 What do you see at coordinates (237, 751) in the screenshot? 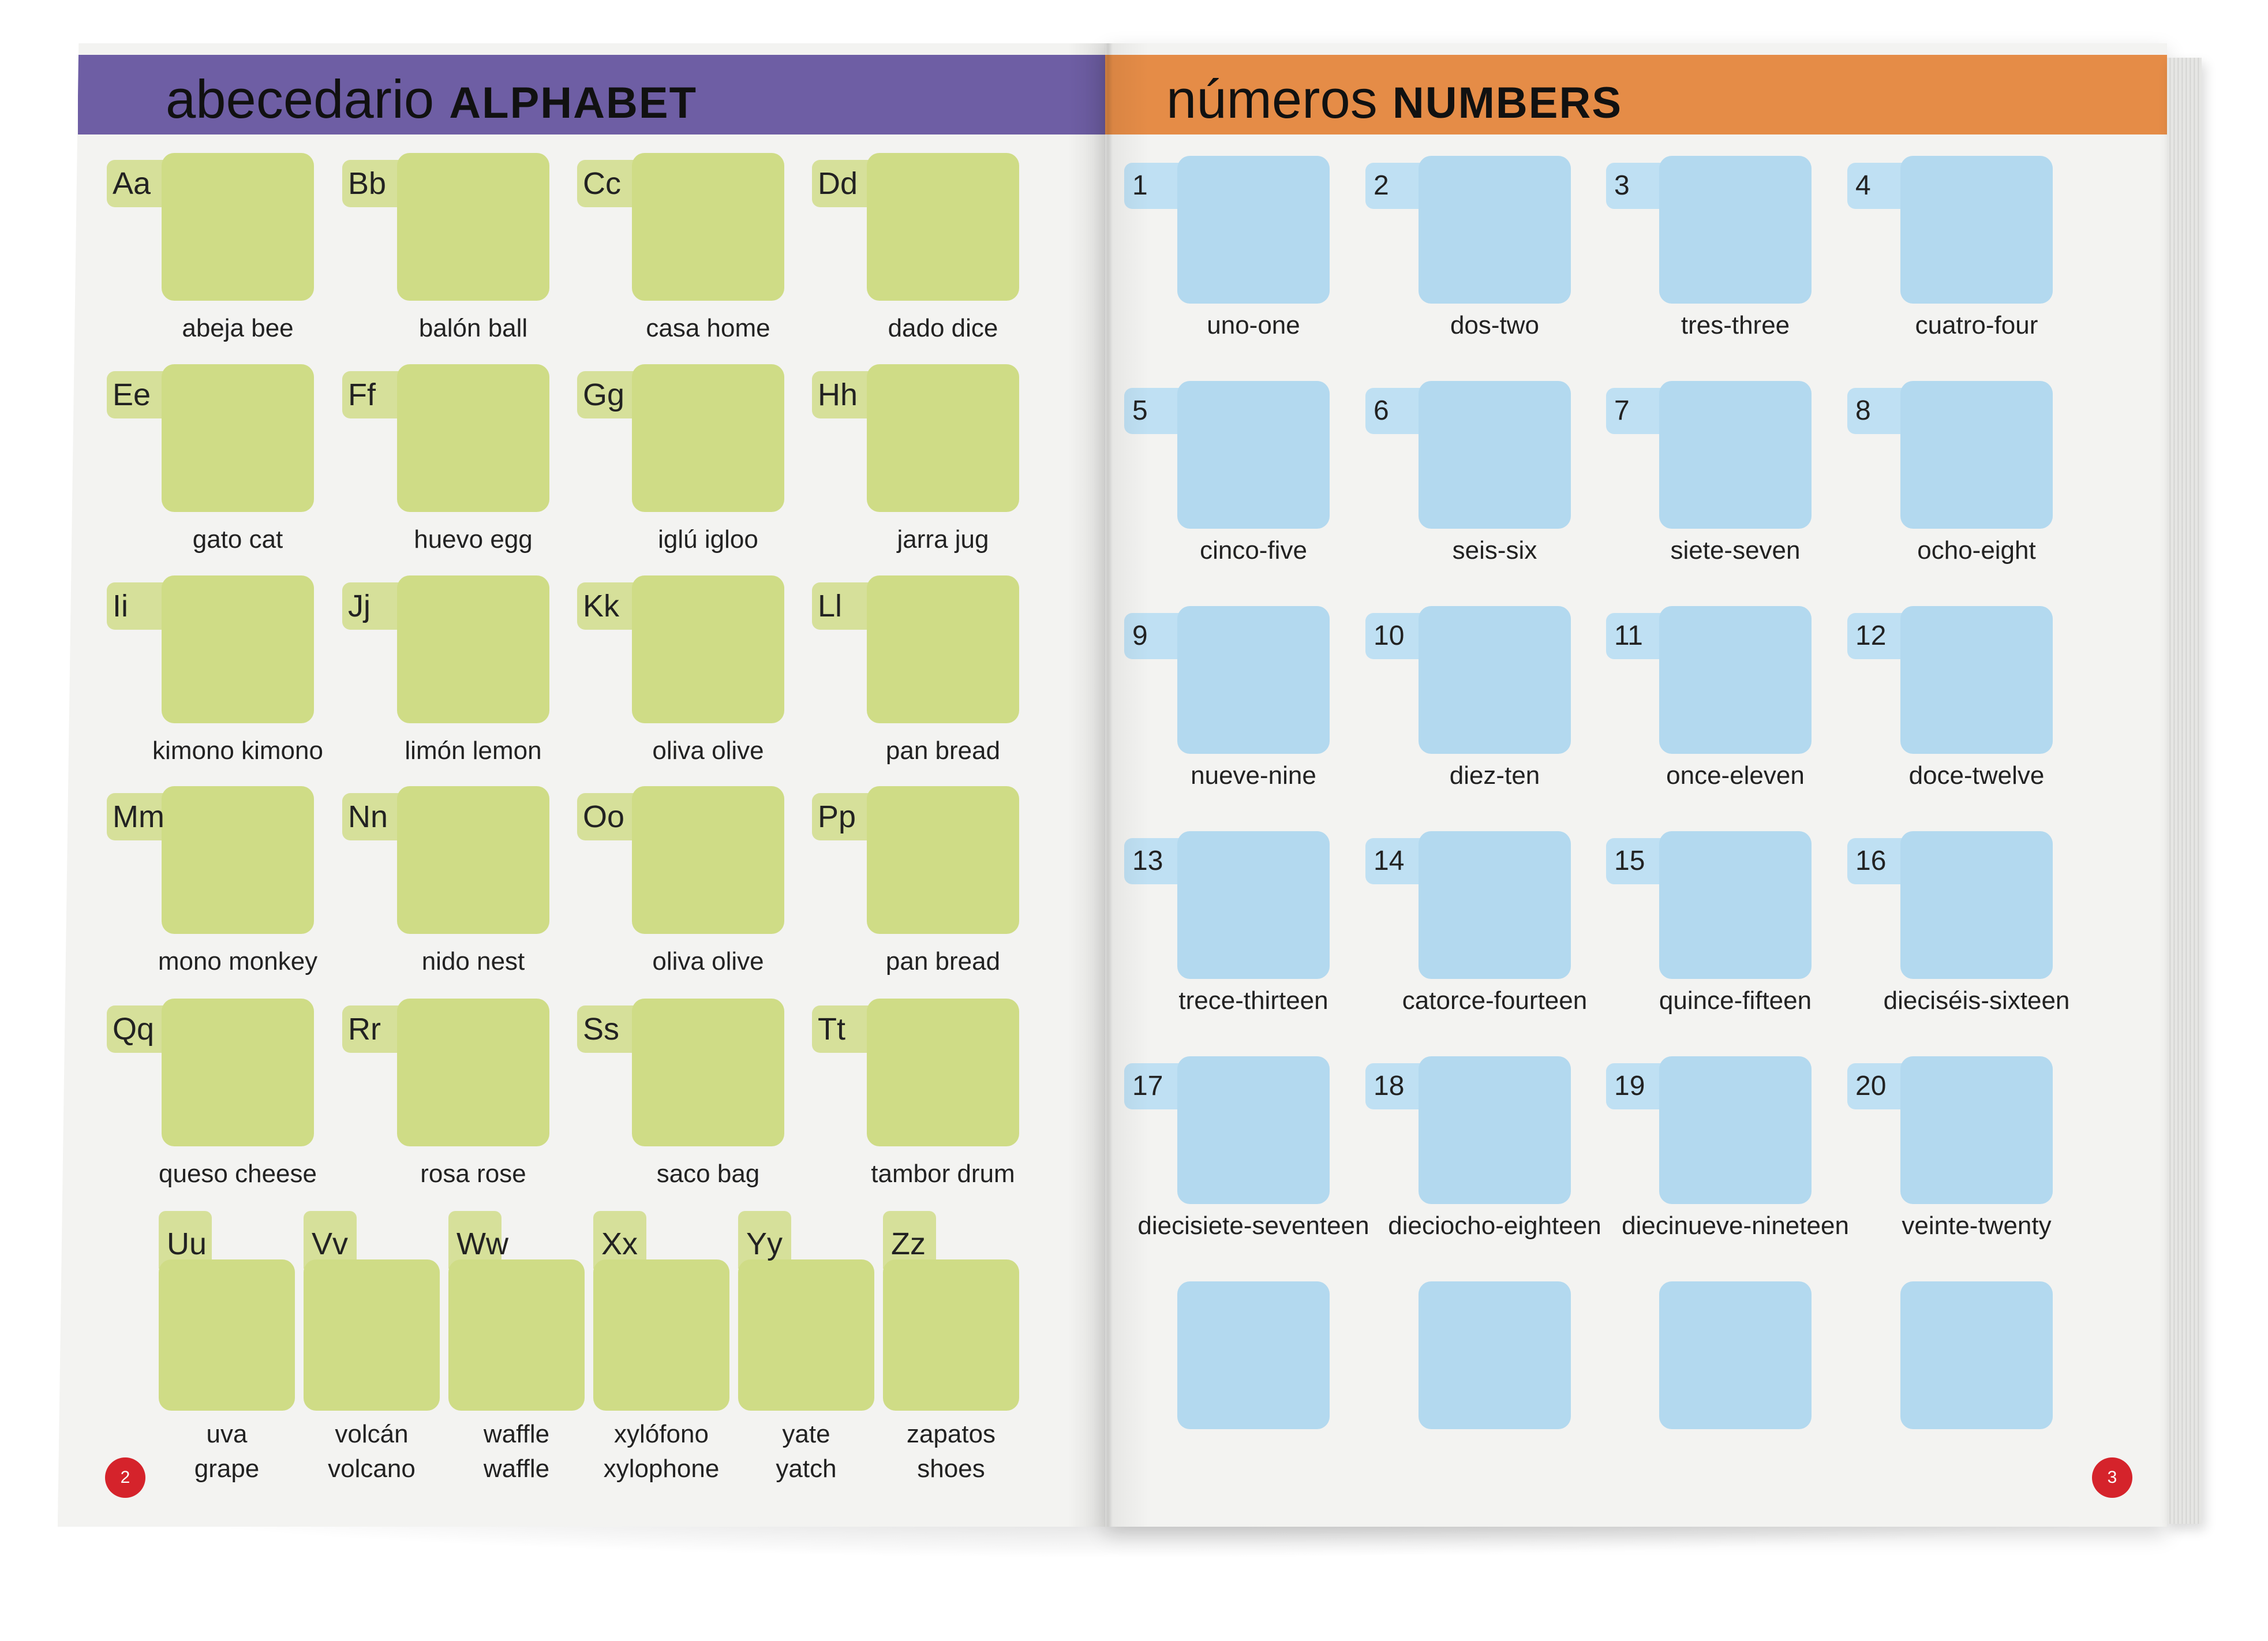
I see `card-word: kimono kimono` at bounding box center [237, 751].